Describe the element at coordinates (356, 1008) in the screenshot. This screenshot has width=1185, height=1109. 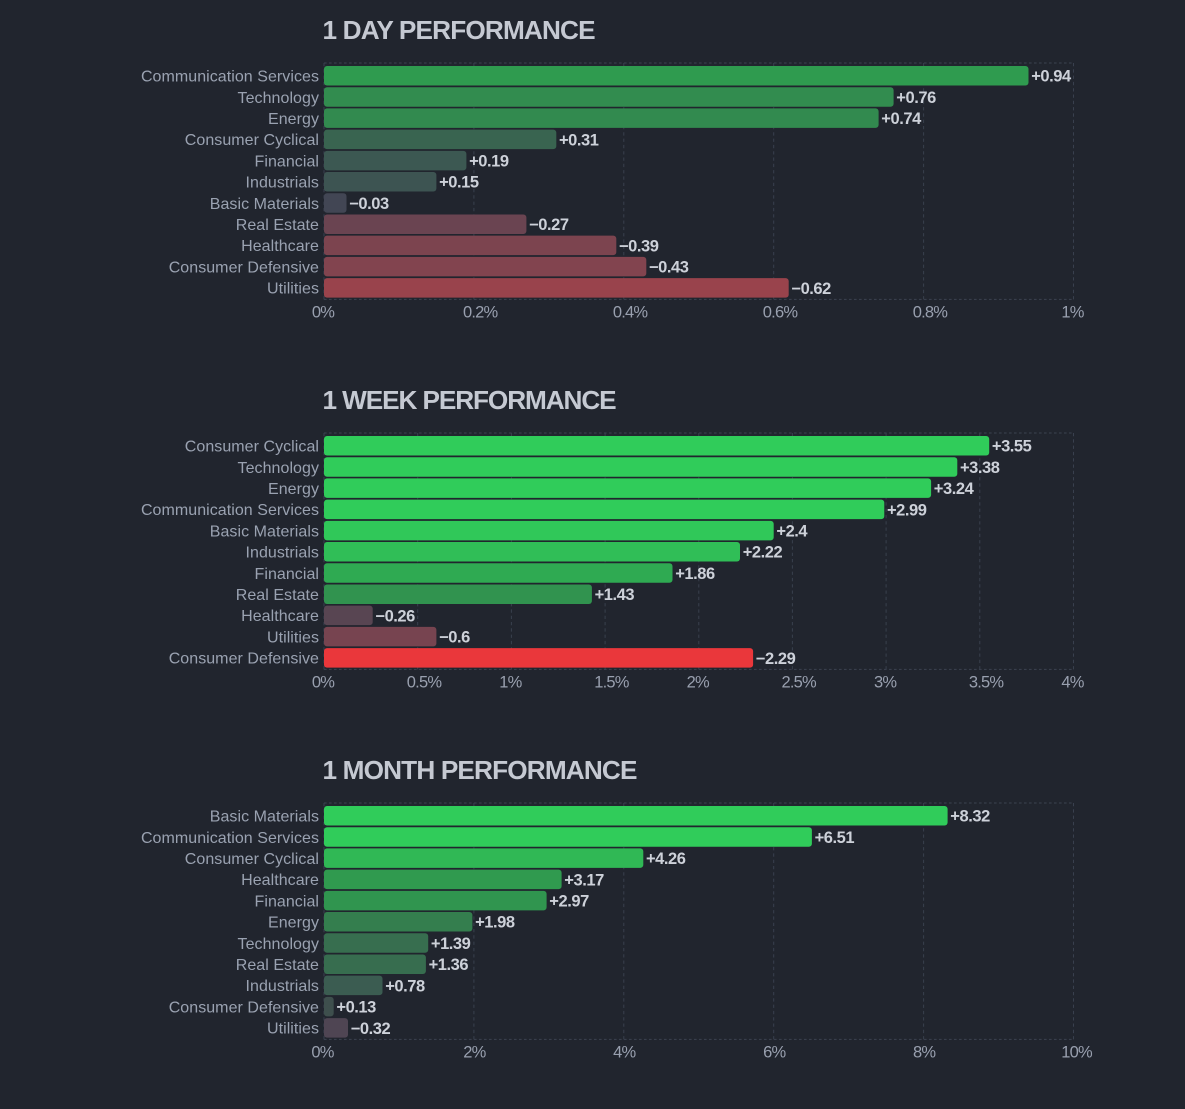
I see `svg-text: +0.13` at that location.